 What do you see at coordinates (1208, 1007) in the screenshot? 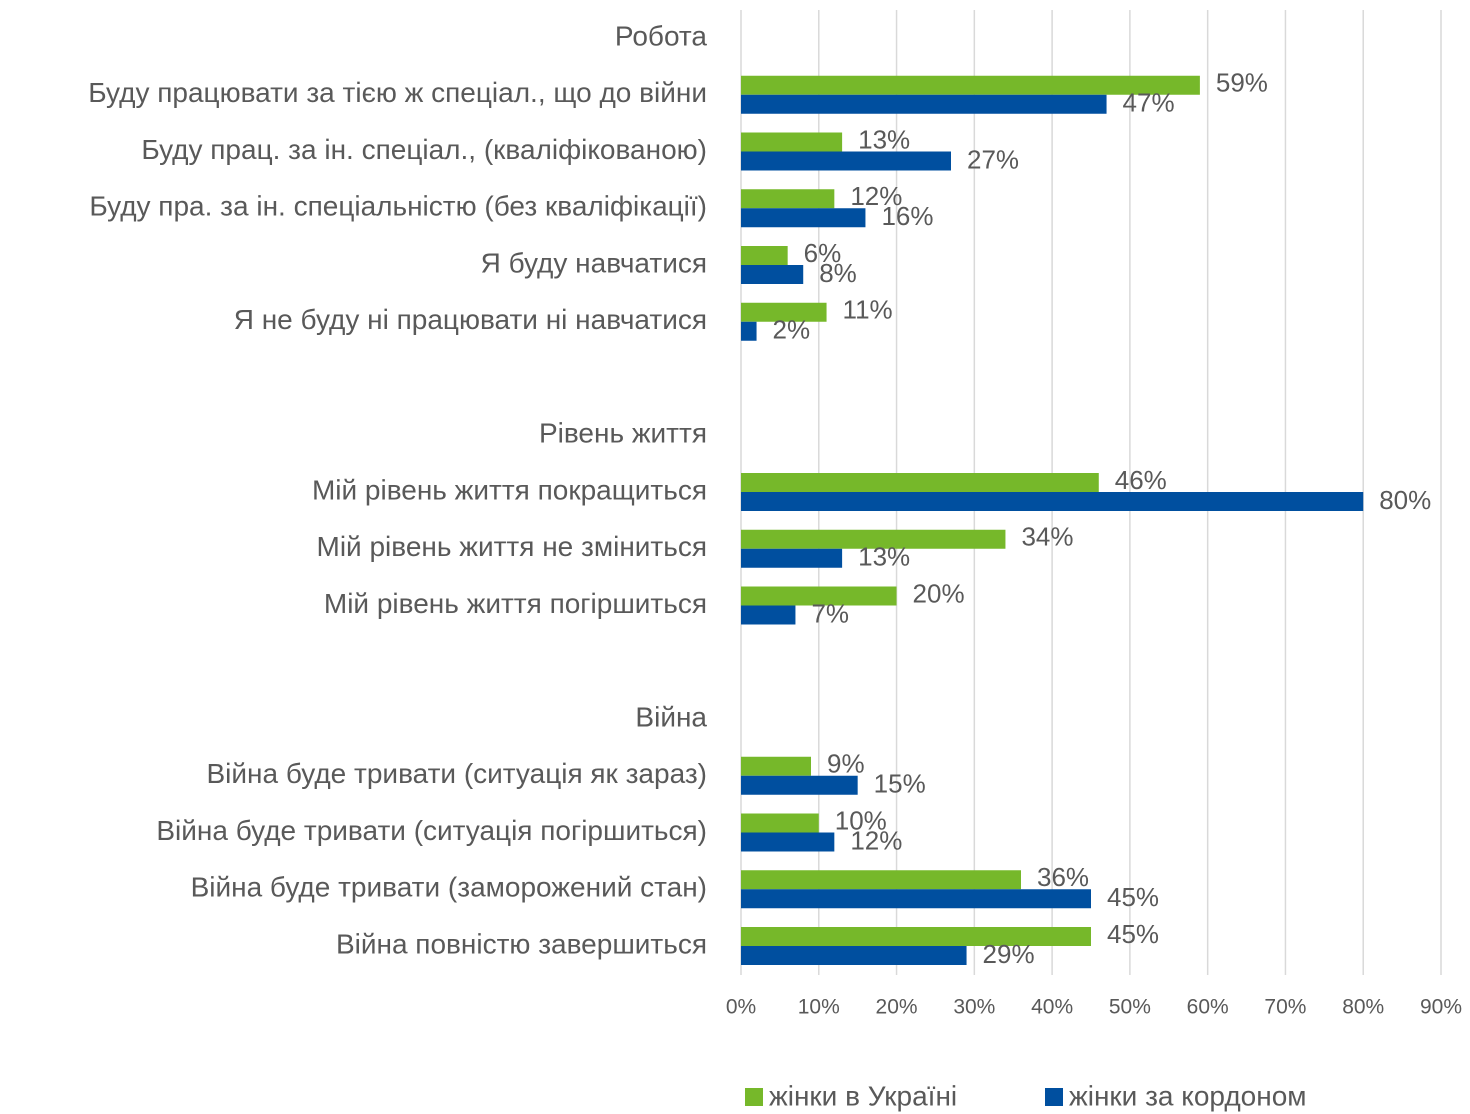
I see `x-tick-label: 60%` at bounding box center [1208, 1007].